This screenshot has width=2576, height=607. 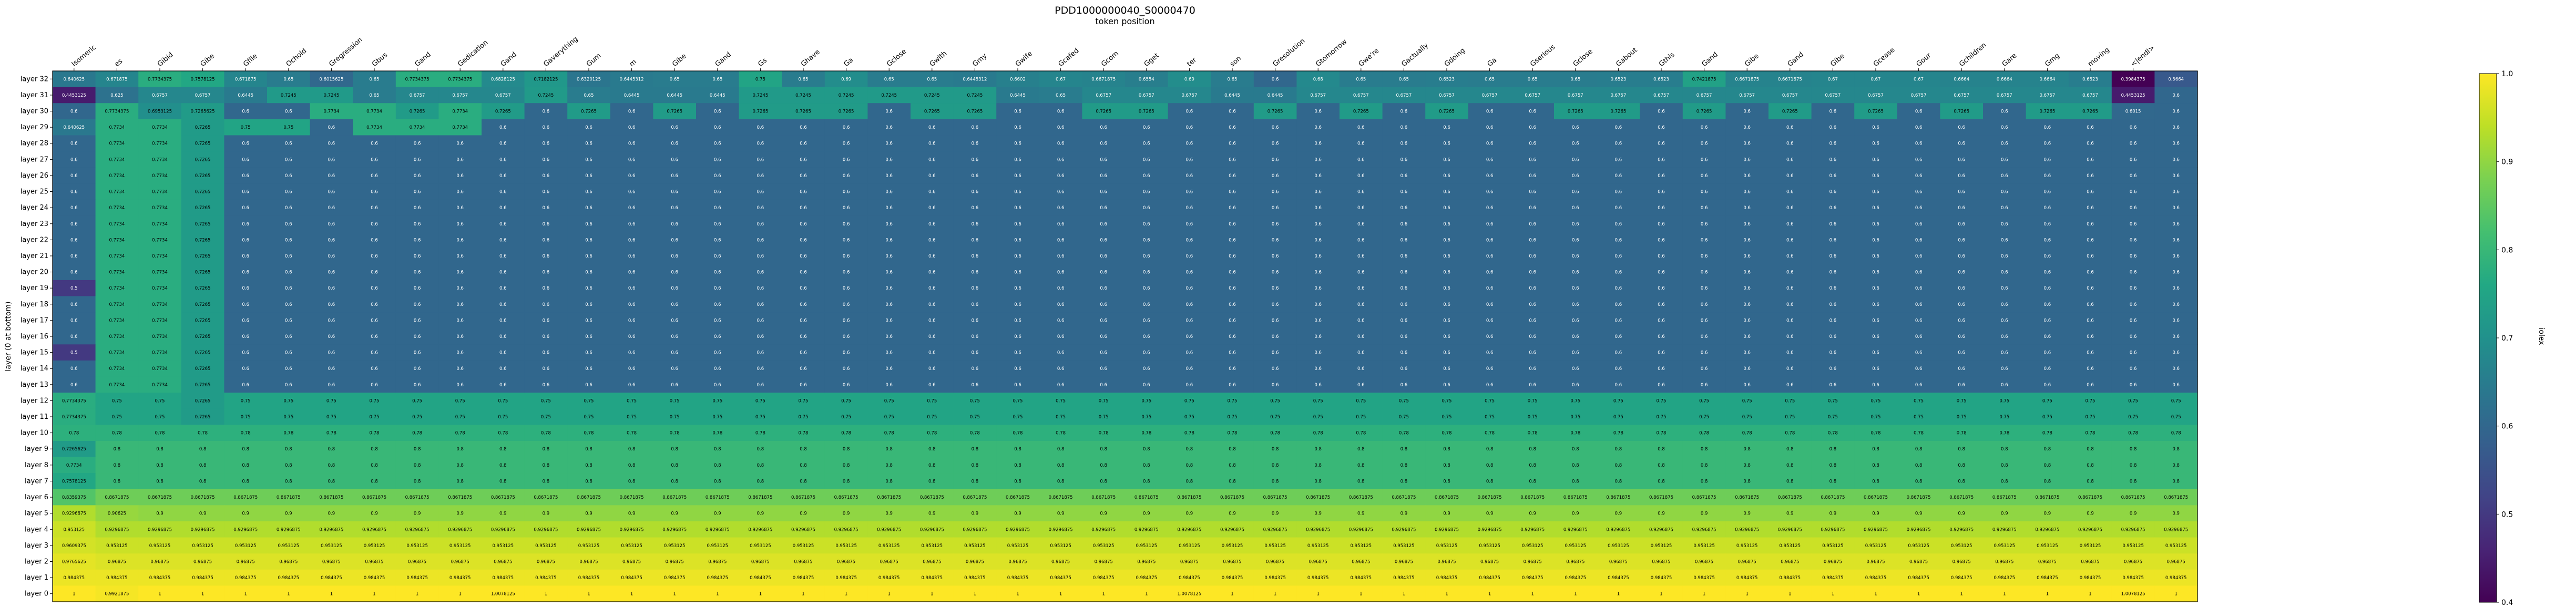 What do you see at coordinates (74, 418) in the screenshot?
I see `cell-value-label: 0.7734375` at bounding box center [74, 418].